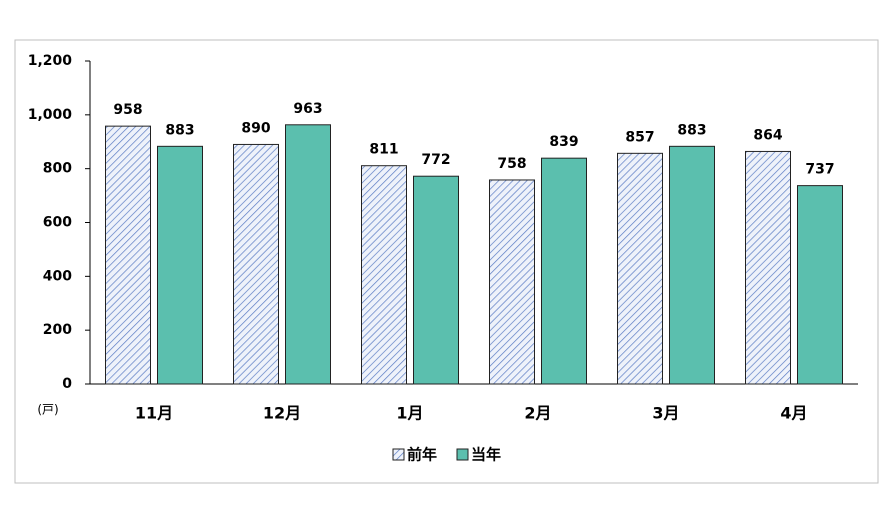  I want to click on x-tick-label: 12月, so click(282, 413).